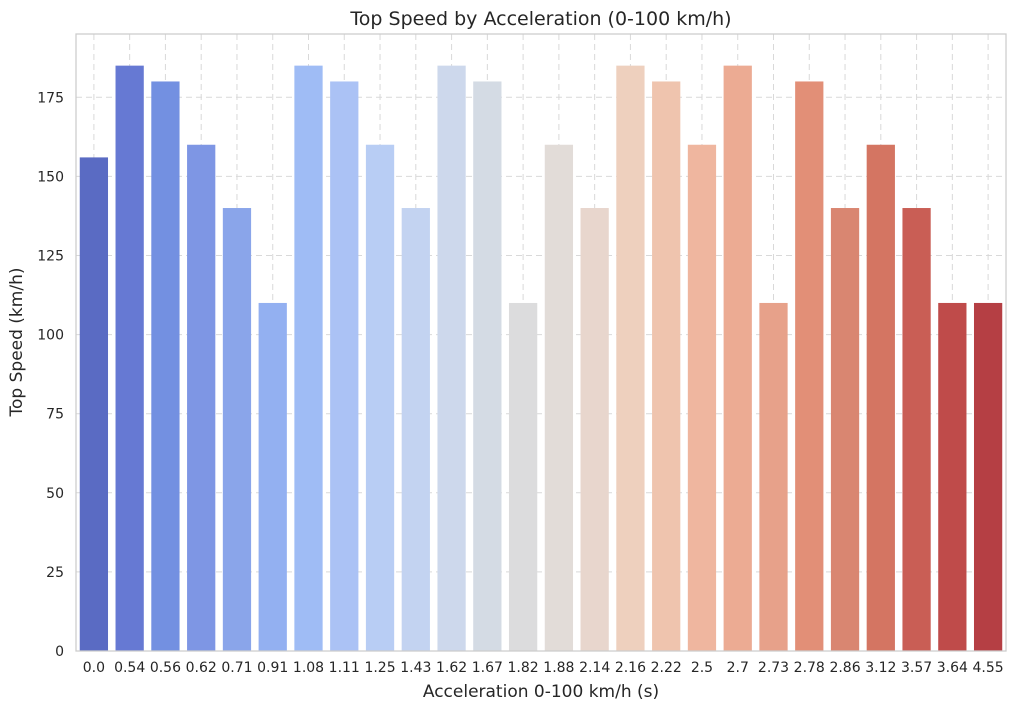 The width and height of the screenshot is (1014, 712). What do you see at coordinates (50, 256) in the screenshot?
I see `y-tick-label: 125` at bounding box center [50, 256].